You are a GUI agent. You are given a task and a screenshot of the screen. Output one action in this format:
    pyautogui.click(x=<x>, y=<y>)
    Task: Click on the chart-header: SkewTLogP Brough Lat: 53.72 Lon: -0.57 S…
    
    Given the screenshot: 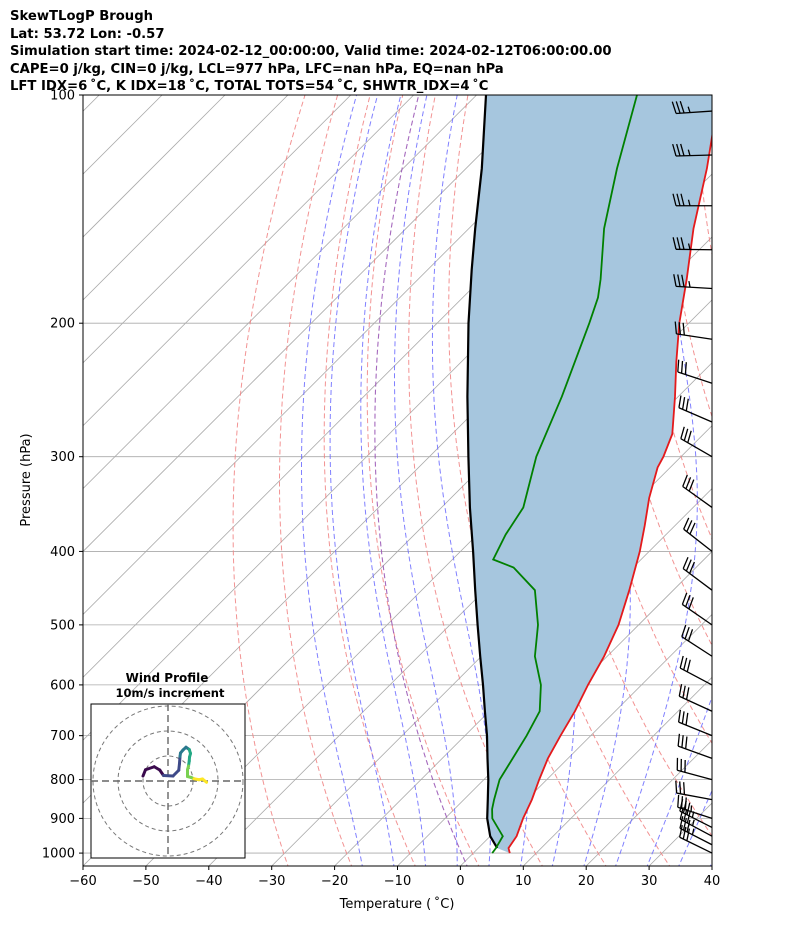 What is the action you would take?
    pyautogui.click(x=311, y=52)
    